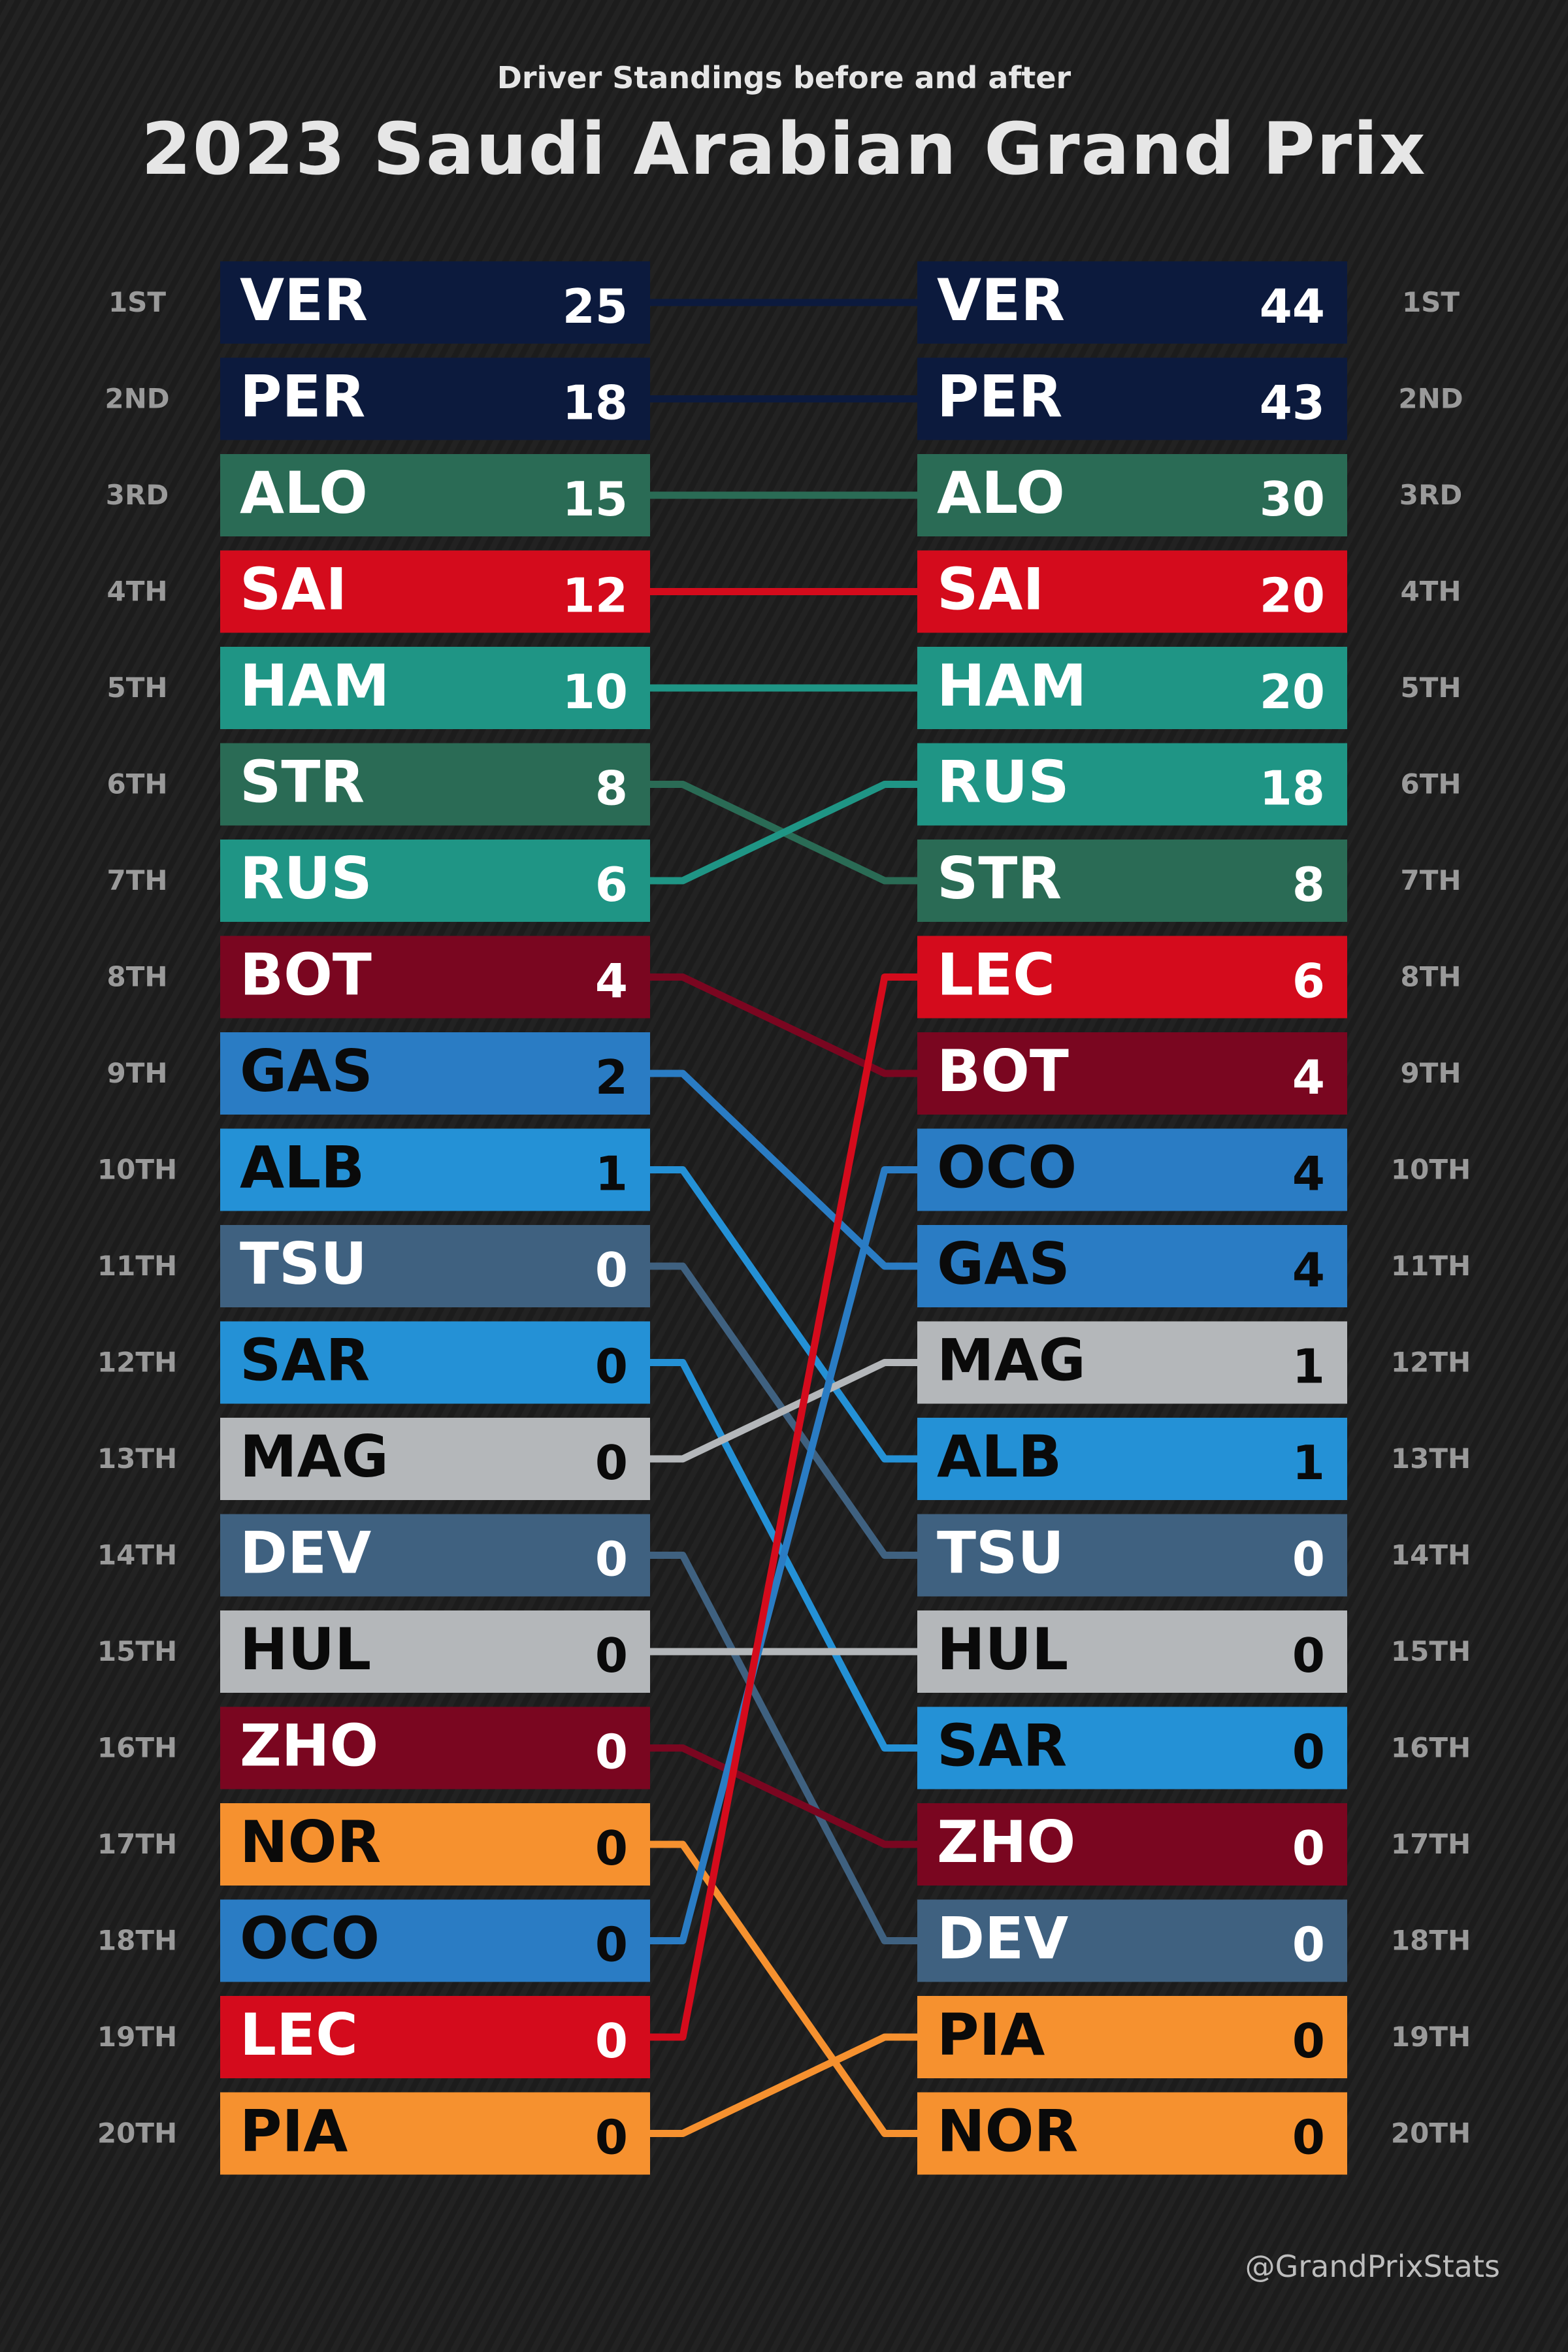 The image size is (1568, 2352). What do you see at coordinates (783, 1748) in the screenshot?
I see `connector-dev` at bounding box center [783, 1748].